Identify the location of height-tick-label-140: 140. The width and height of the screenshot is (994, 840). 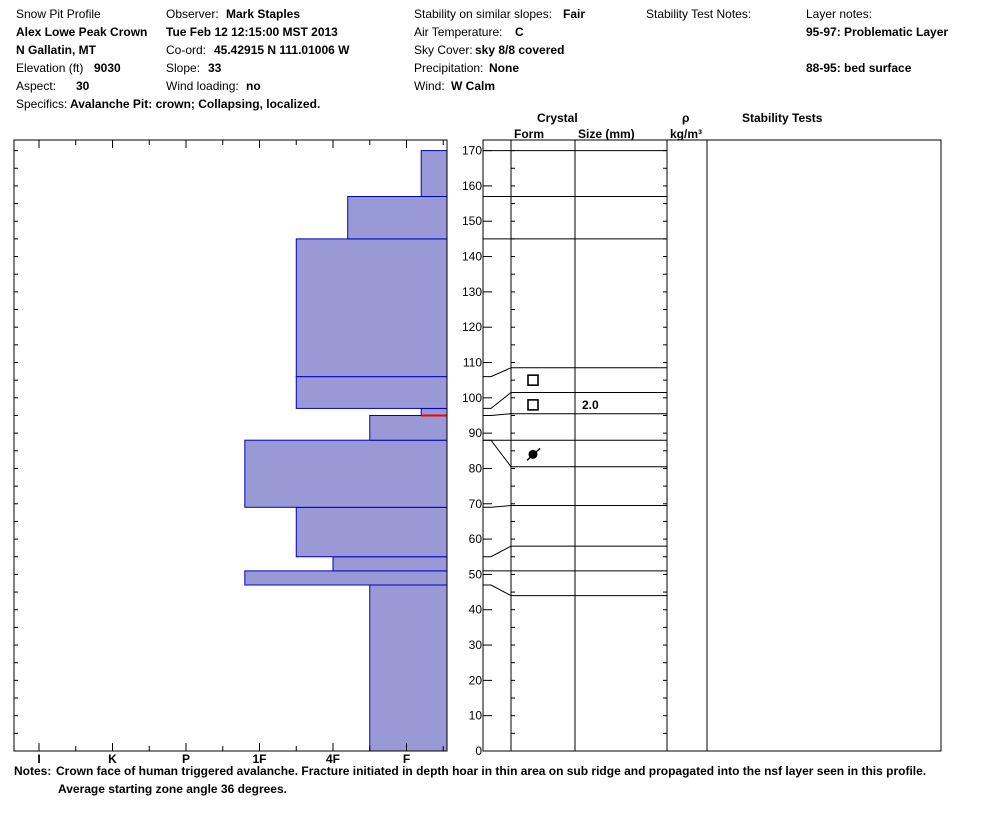
(472, 257).